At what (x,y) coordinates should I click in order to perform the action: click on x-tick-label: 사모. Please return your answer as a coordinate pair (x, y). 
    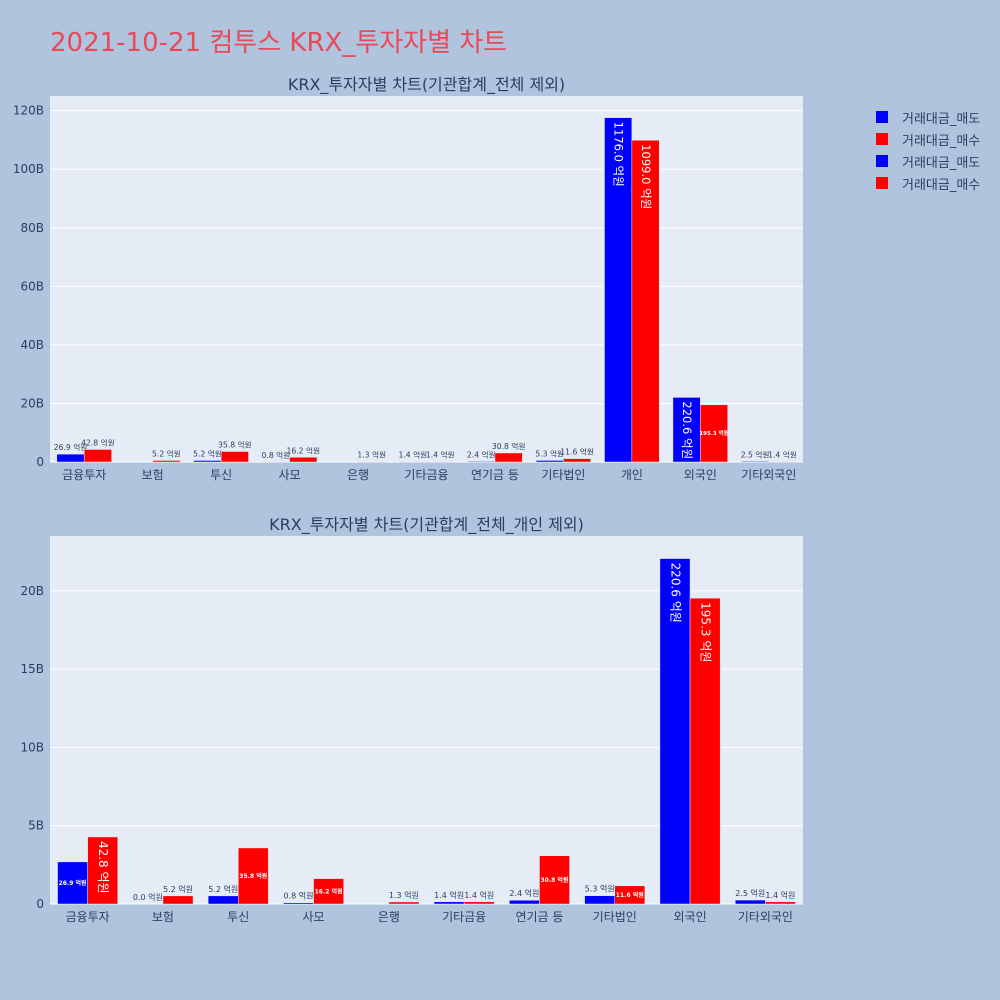
    Looking at the image, I should click on (290, 475).